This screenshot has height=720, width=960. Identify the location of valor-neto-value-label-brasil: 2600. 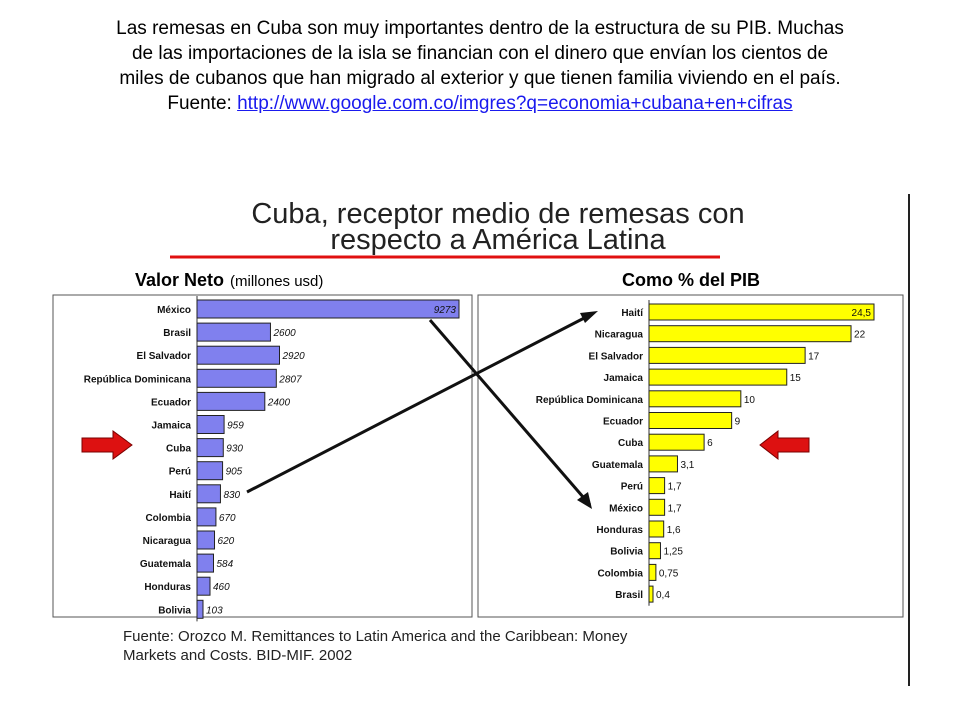
(284, 333).